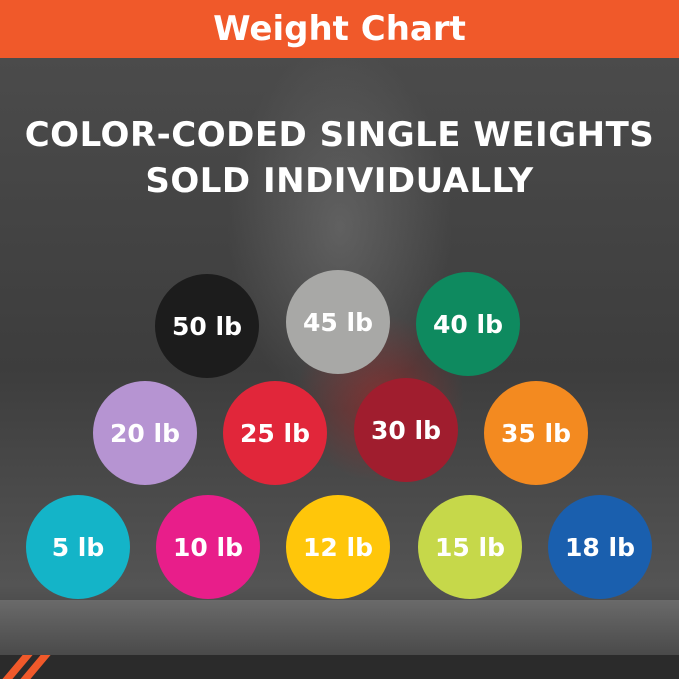 This screenshot has height=679, width=679. I want to click on weight-label: 5 lb, so click(78, 547).